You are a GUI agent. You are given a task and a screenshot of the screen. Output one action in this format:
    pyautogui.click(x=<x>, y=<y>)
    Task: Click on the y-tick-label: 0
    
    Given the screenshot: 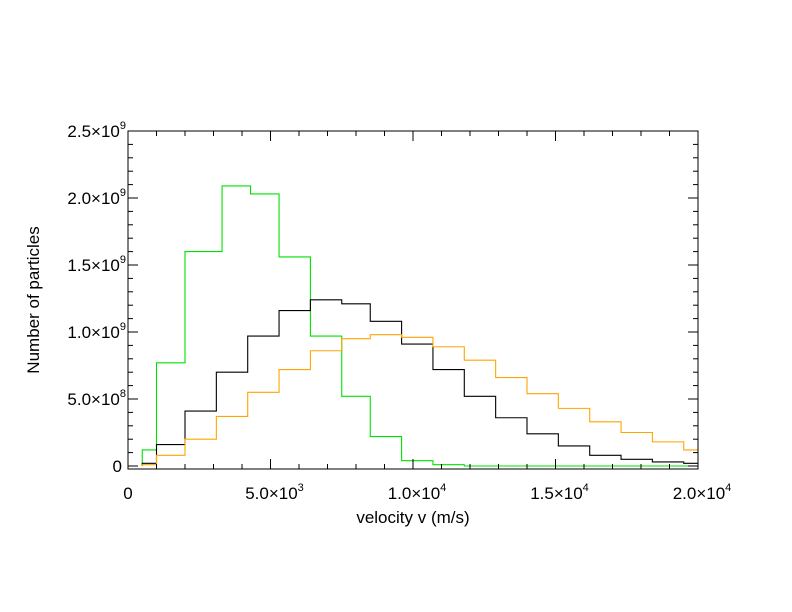 What is the action you would take?
    pyautogui.click(x=117, y=466)
    